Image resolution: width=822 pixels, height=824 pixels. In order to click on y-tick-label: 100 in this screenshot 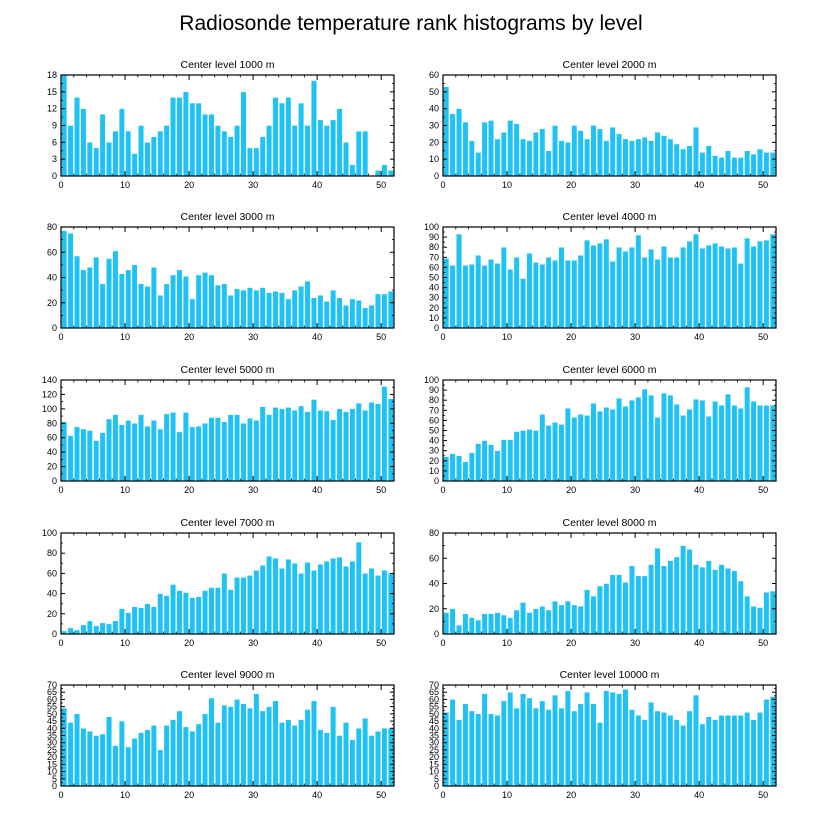, I will do `click(49, 533)`.